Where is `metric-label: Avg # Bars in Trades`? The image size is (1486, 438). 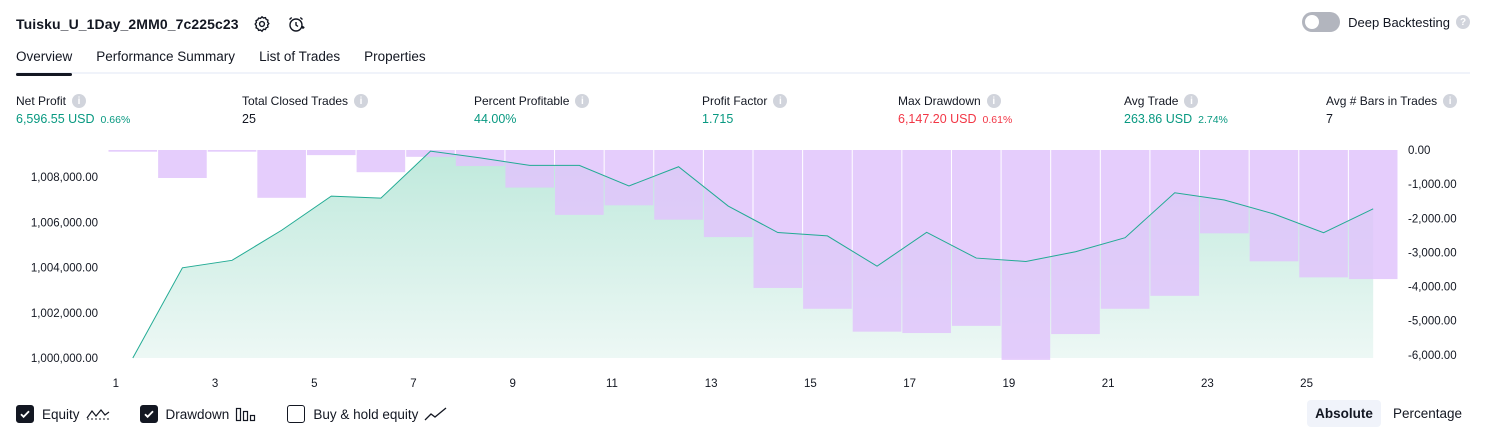
metric-label: Avg # Bars in Trades is located at coordinates (1382, 101).